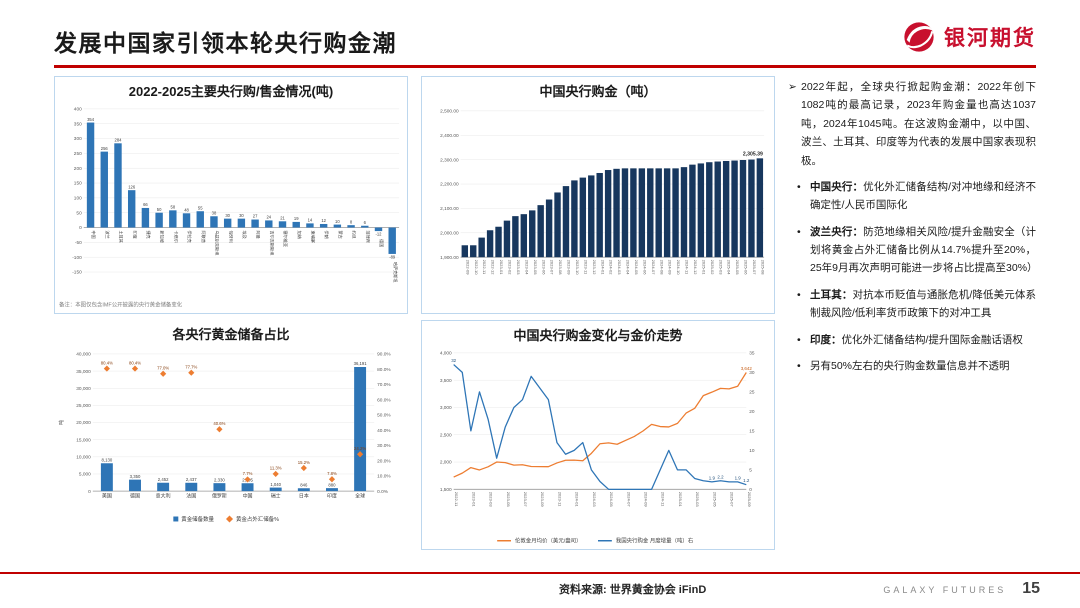 The image size is (1080, 608). Describe the element at coordinates (543, 268) in the screenshot. I see `x-label: 2023-06` at that location.